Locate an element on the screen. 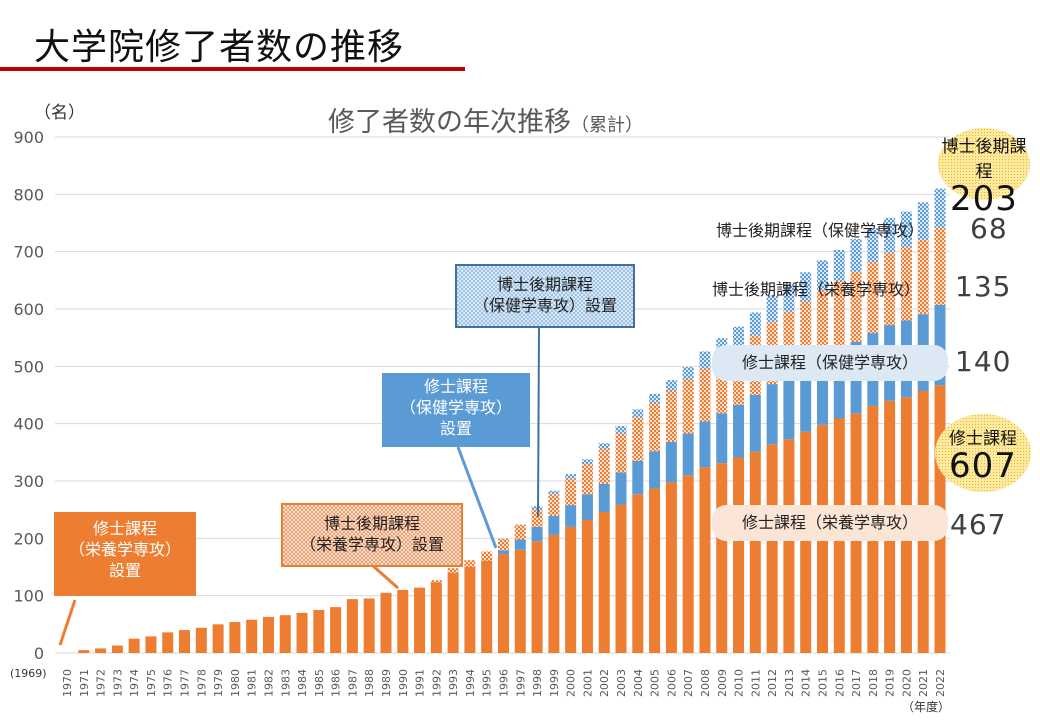  doctor-total-label: 博士後期課程 is located at coordinates (984, 159).